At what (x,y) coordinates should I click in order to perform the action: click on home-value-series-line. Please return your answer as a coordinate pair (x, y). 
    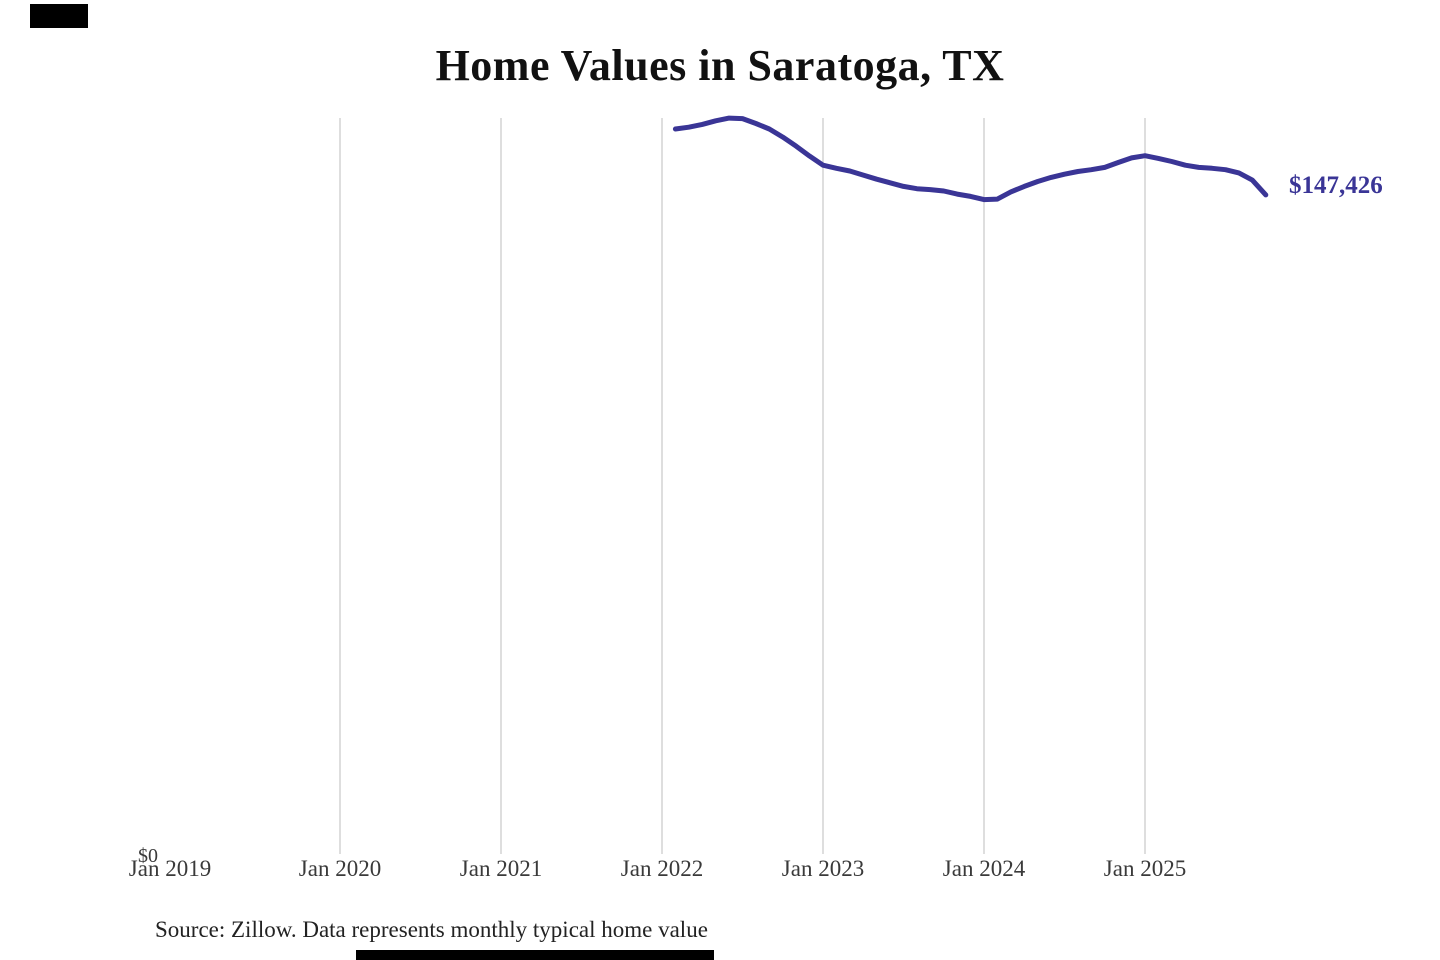
    Looking at the image, I should click on (970, 159).